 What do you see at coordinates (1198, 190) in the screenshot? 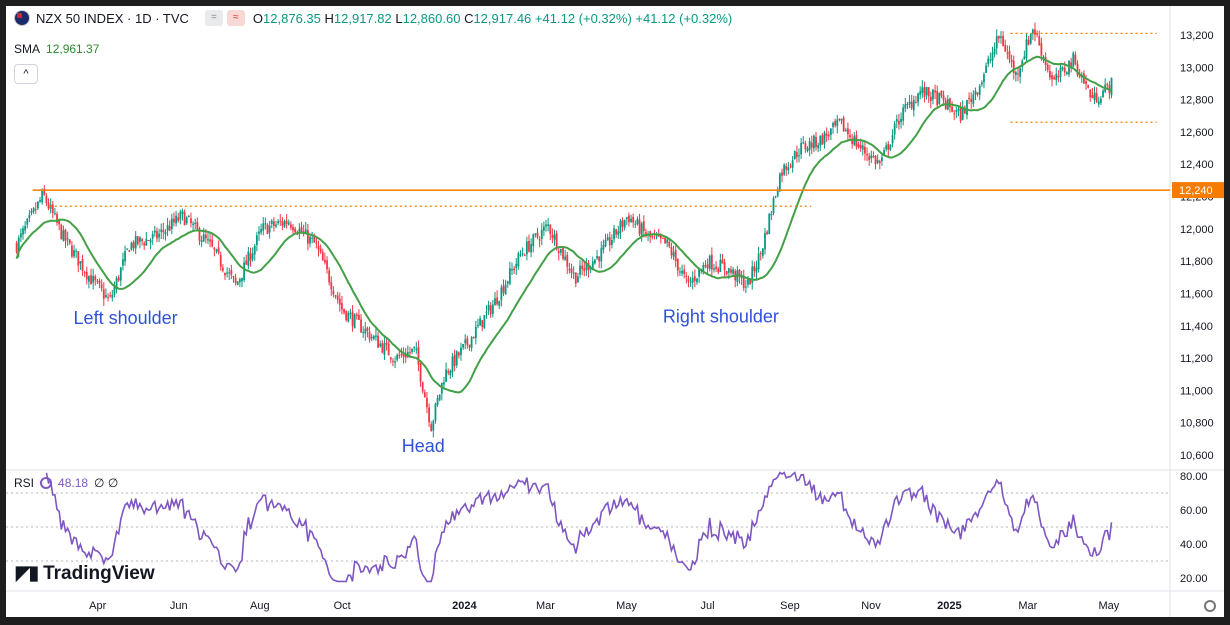
I see `price-tag-box` at bounding box center [1198, 190].